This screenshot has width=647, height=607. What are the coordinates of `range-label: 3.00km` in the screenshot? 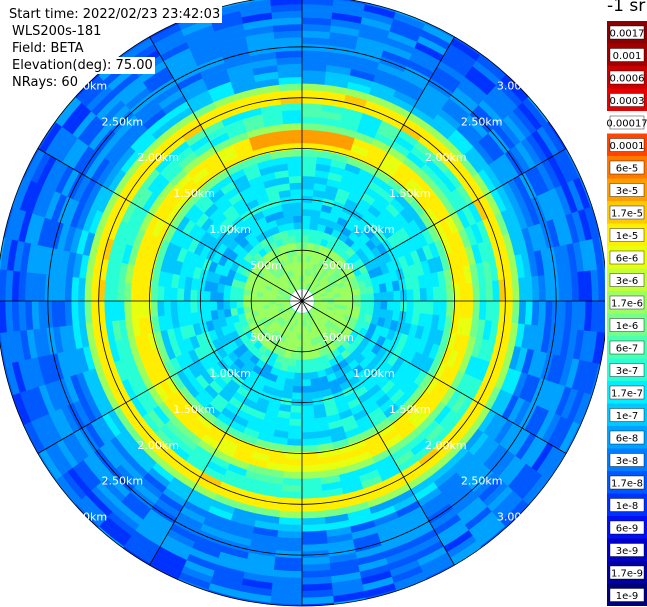 It's located at (87, 517).